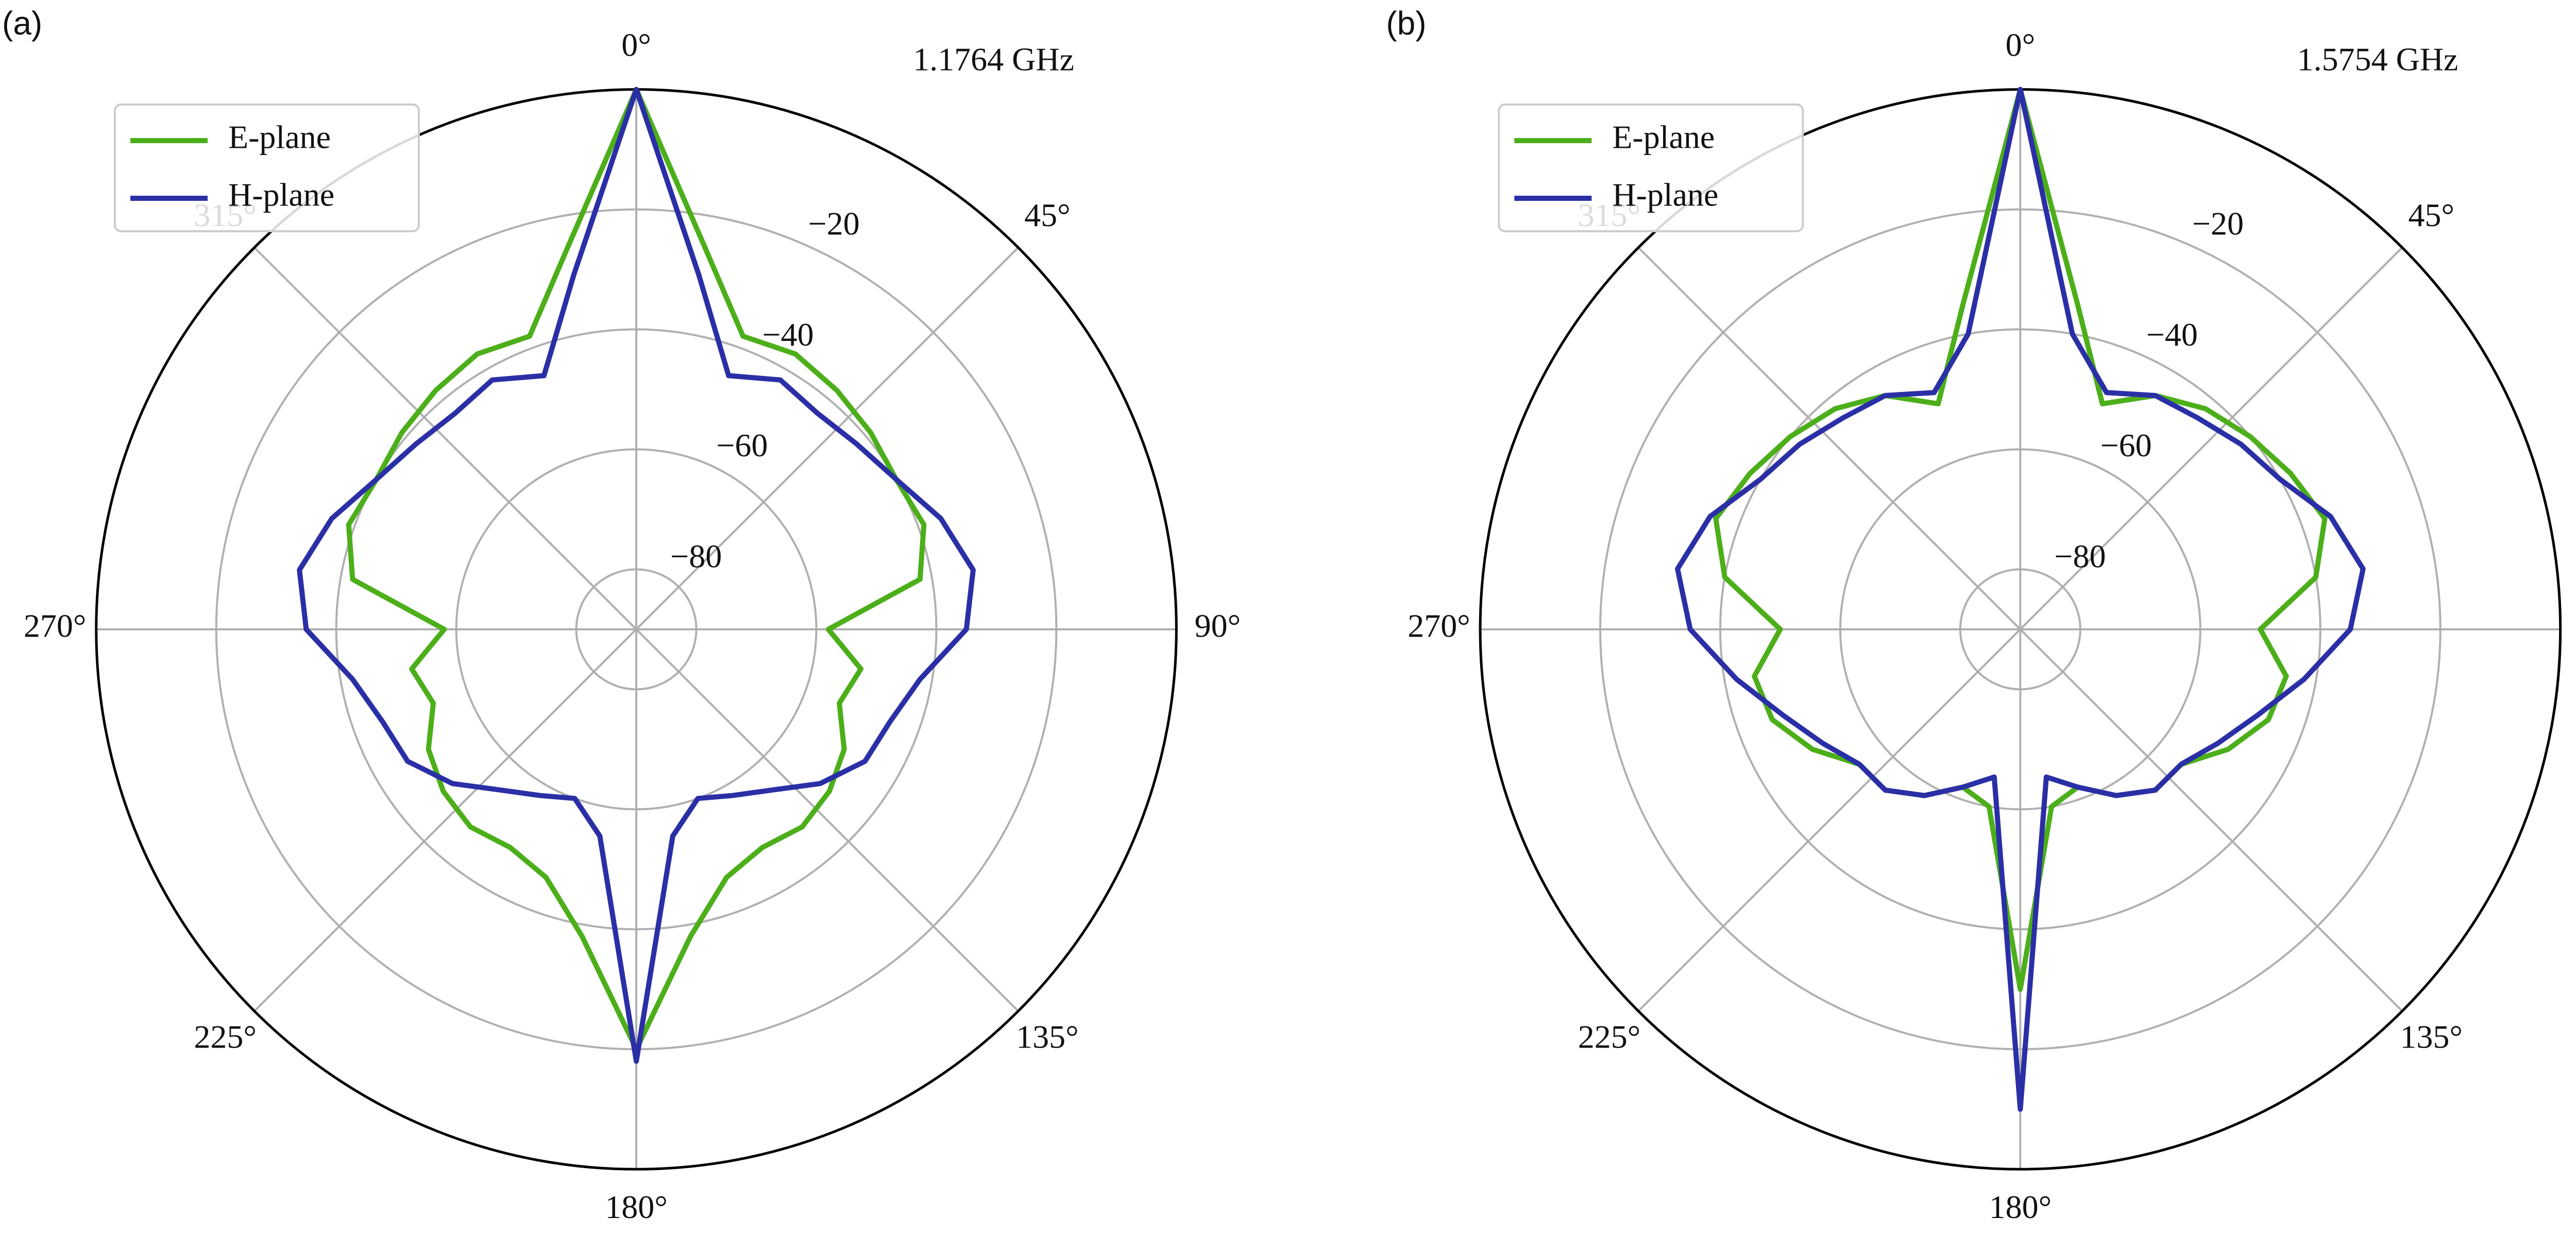 The height and width of the screenshot is (1252, 2576). What do you see at coordinates (993, 60) in the screenshot?
I see `frequency-annotation: 1.1764 GHz` at bounding box center [993, 60].